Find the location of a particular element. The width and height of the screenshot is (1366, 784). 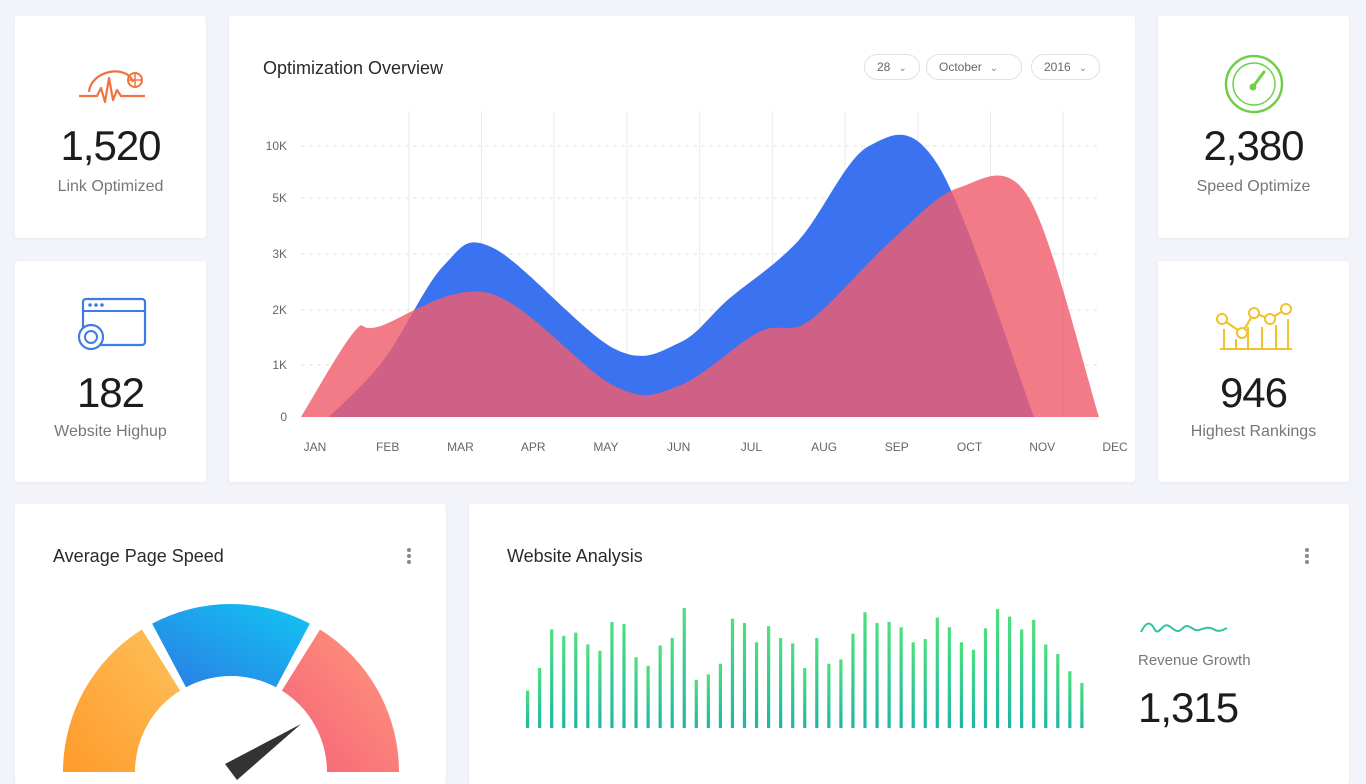

average-page-speed-card: Average Page Speed is located at coordinates (230, 644).